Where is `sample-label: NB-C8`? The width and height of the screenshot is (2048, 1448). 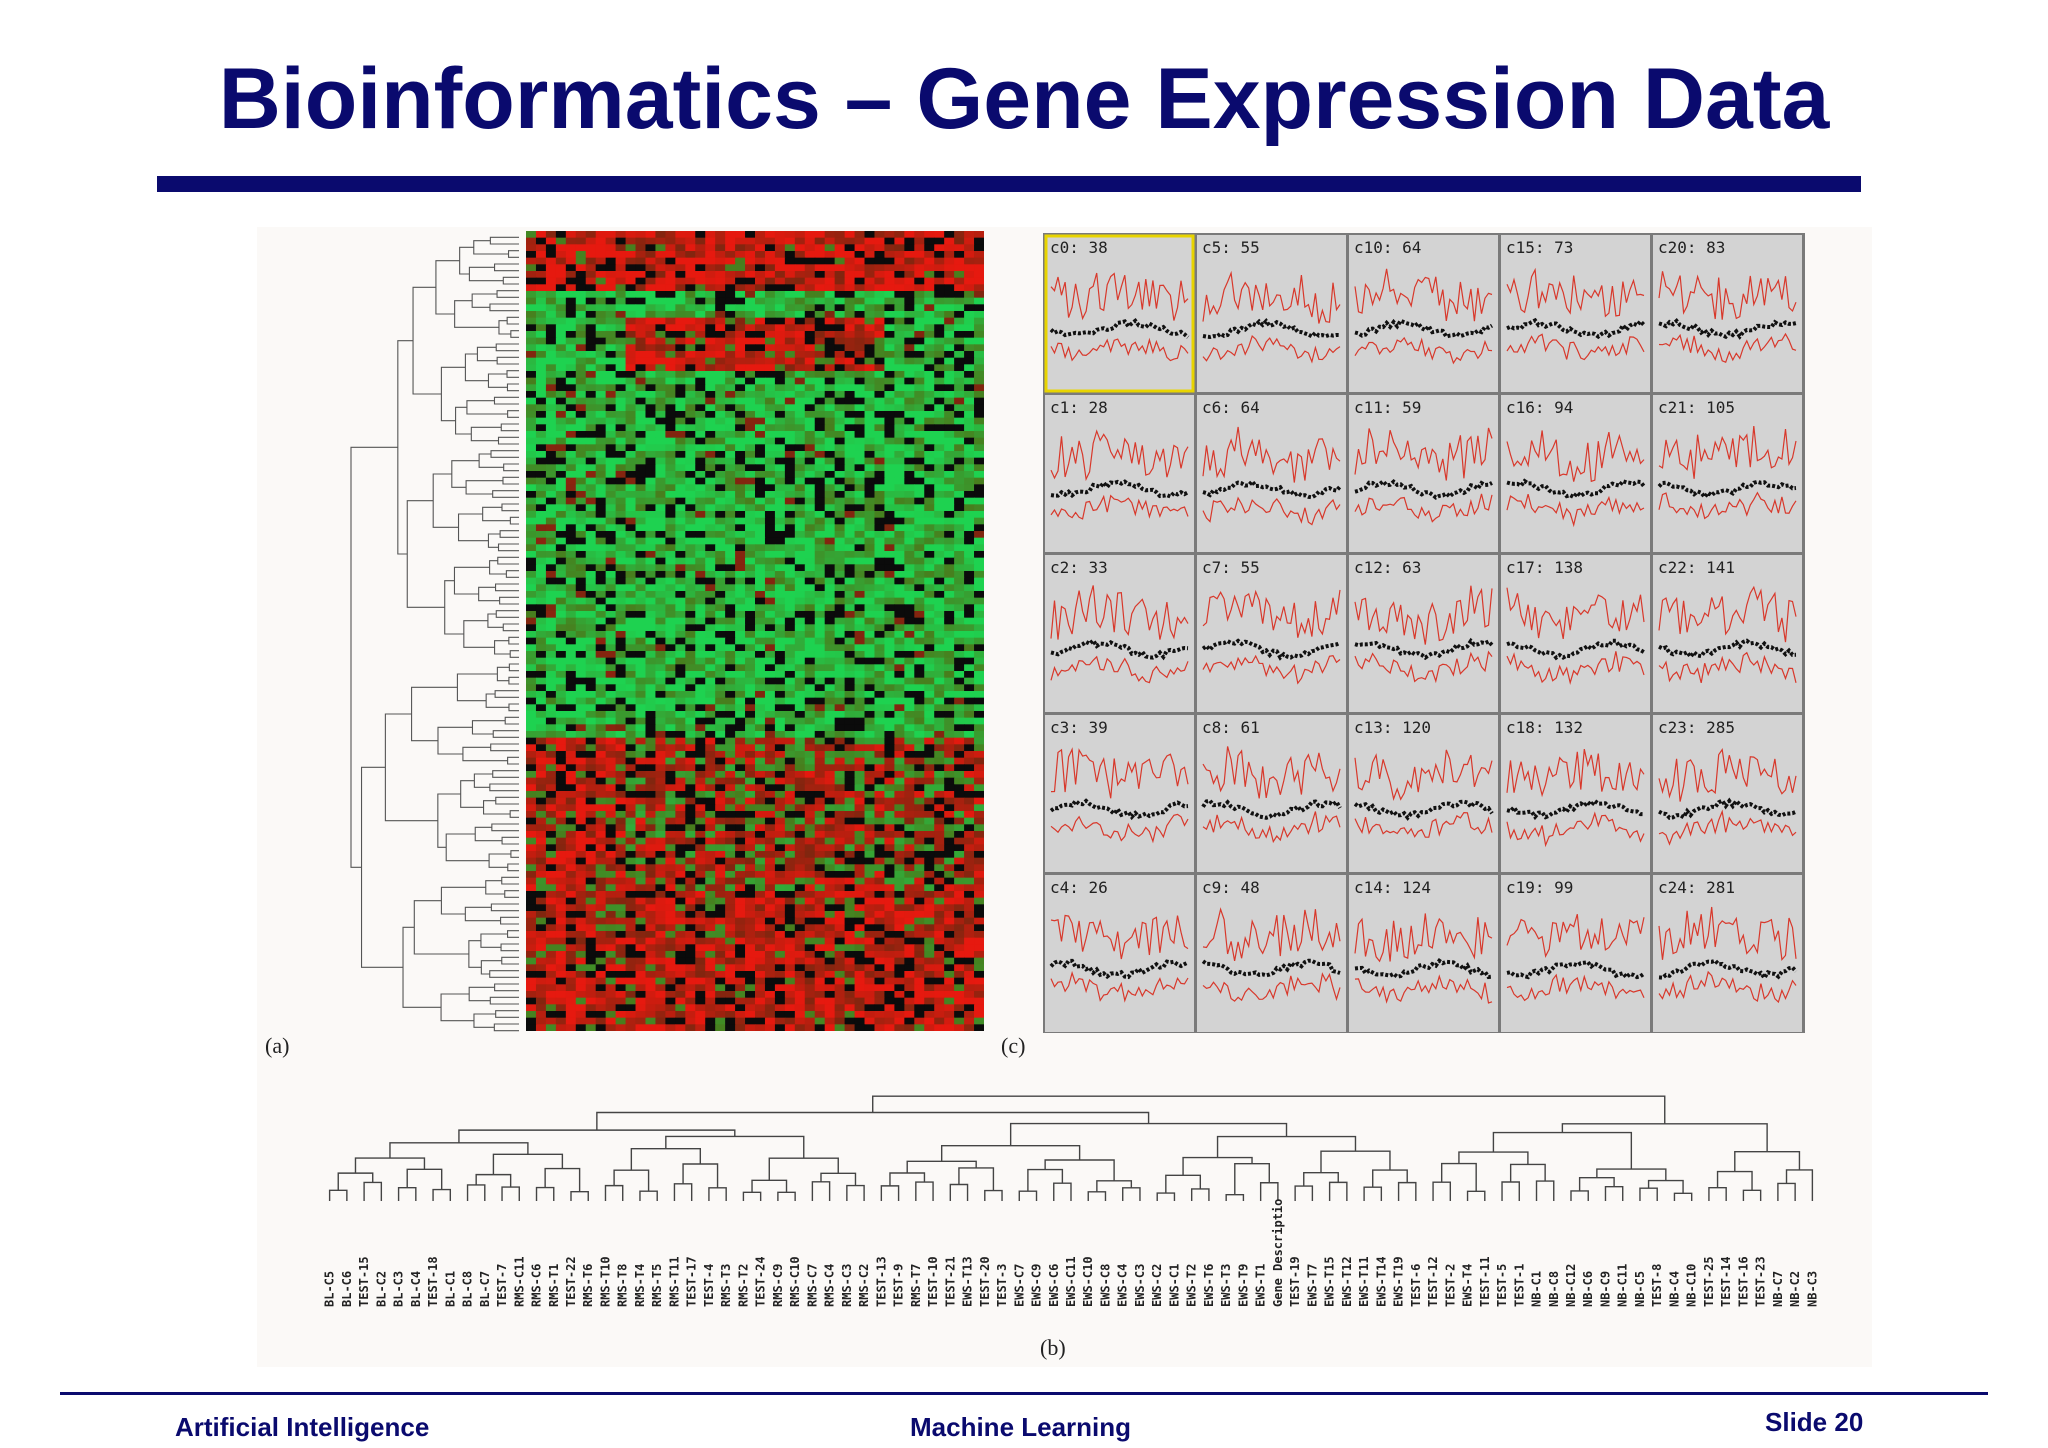 sample-label: NB-C8 is located at coordinates (1554, 1289).